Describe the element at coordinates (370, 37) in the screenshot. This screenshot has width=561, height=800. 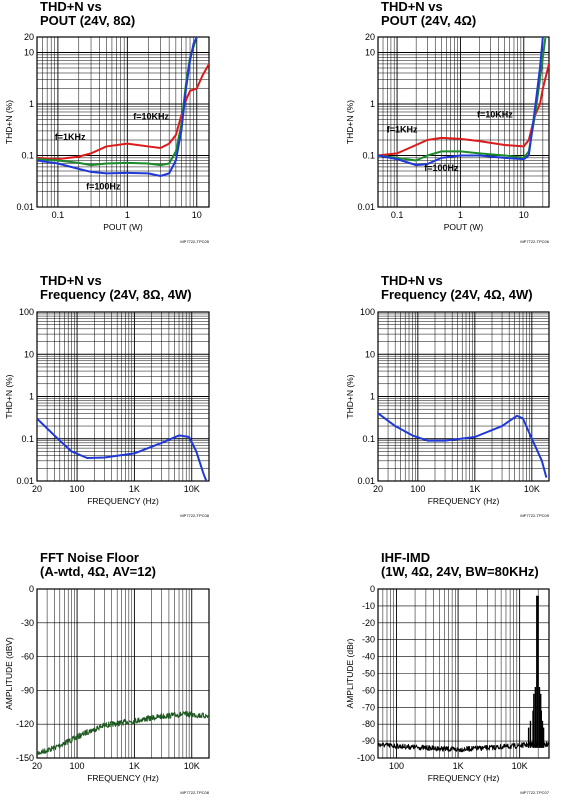
I see `y-tick-label: 20` at that location.